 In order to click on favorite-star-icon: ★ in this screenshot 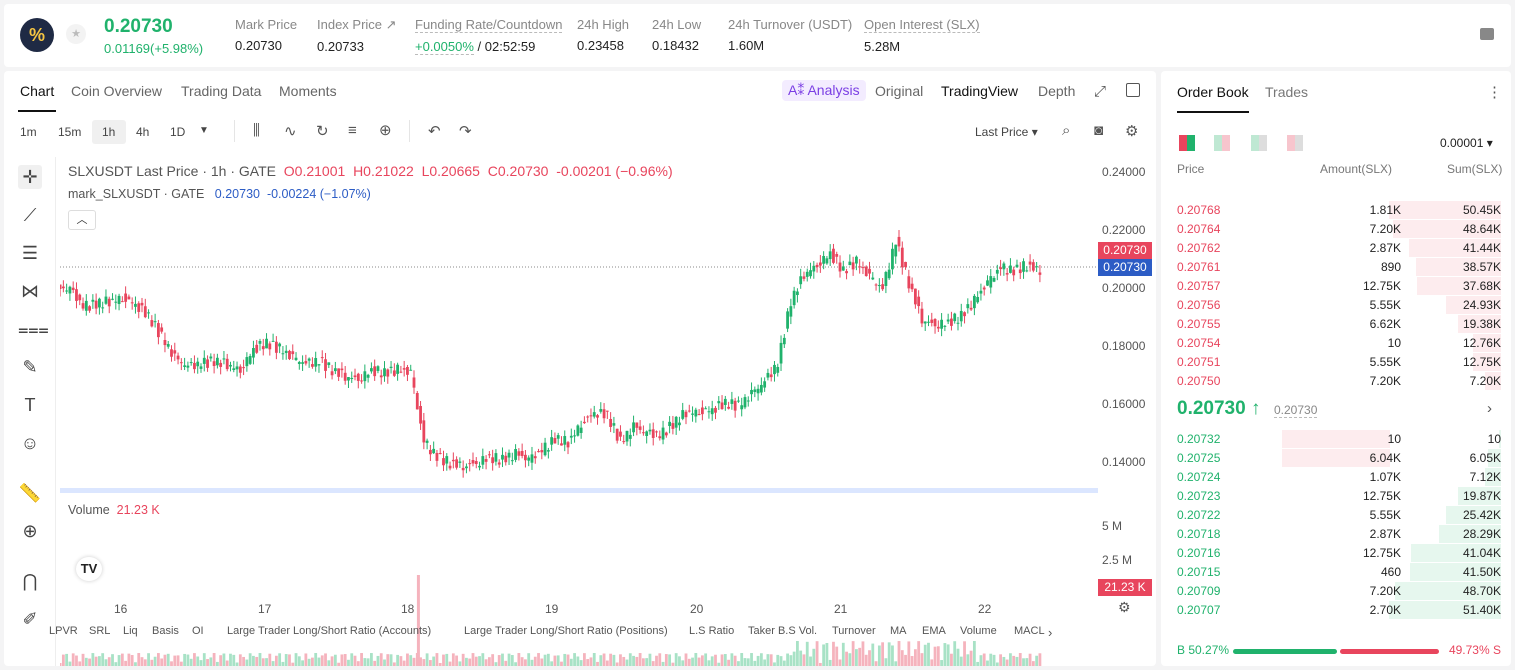, I will do `click(76, 34)`.